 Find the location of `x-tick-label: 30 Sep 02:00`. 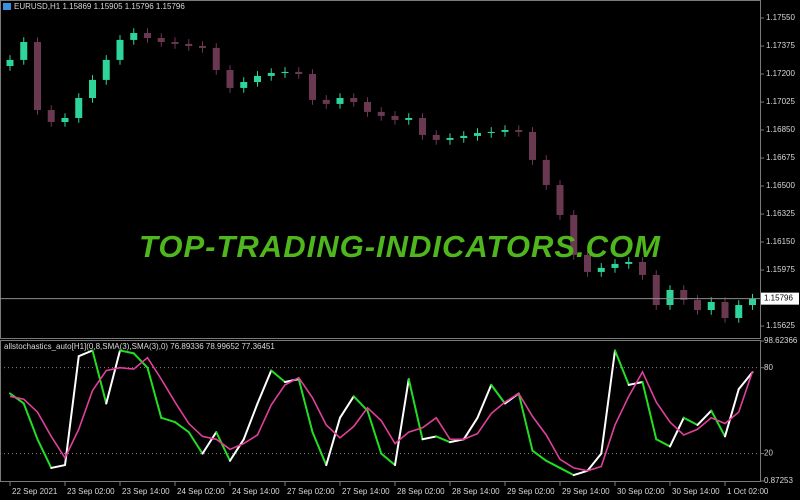

x-tick-label: 30 Sep 02:00 is located at coordinates (641, 491).